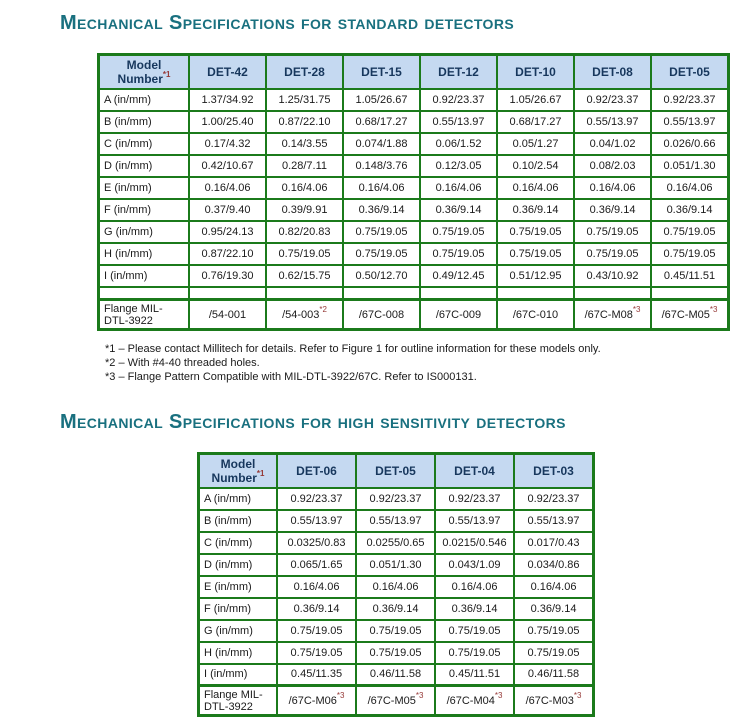 This screenshot has height=727, width=752. Describe the element at coordinates (612, 314) in the screenshot. I see `table-cell: /67C-M08*3` at that location.